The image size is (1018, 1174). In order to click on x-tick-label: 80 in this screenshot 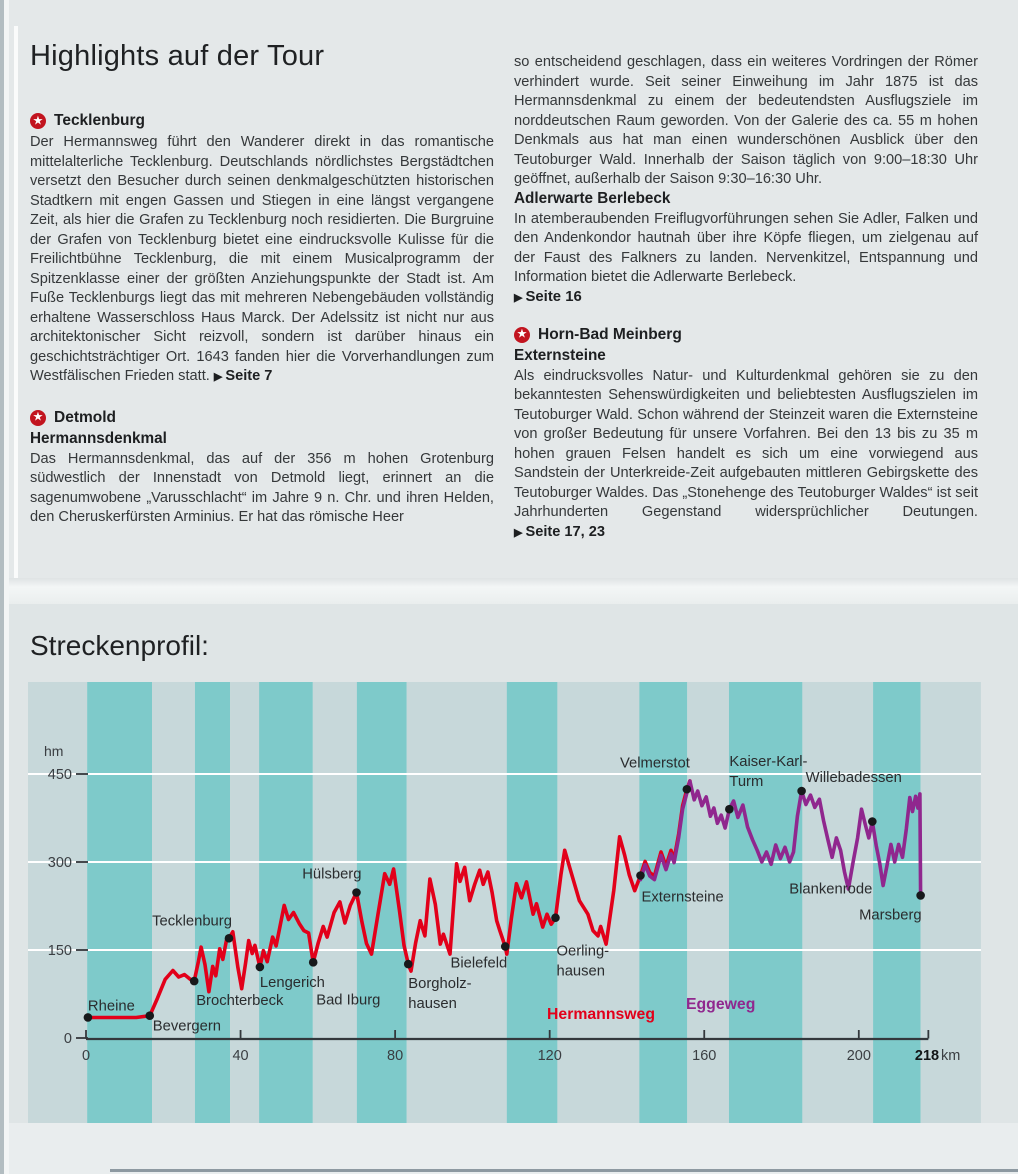, I will do `click(395, 1056)`.